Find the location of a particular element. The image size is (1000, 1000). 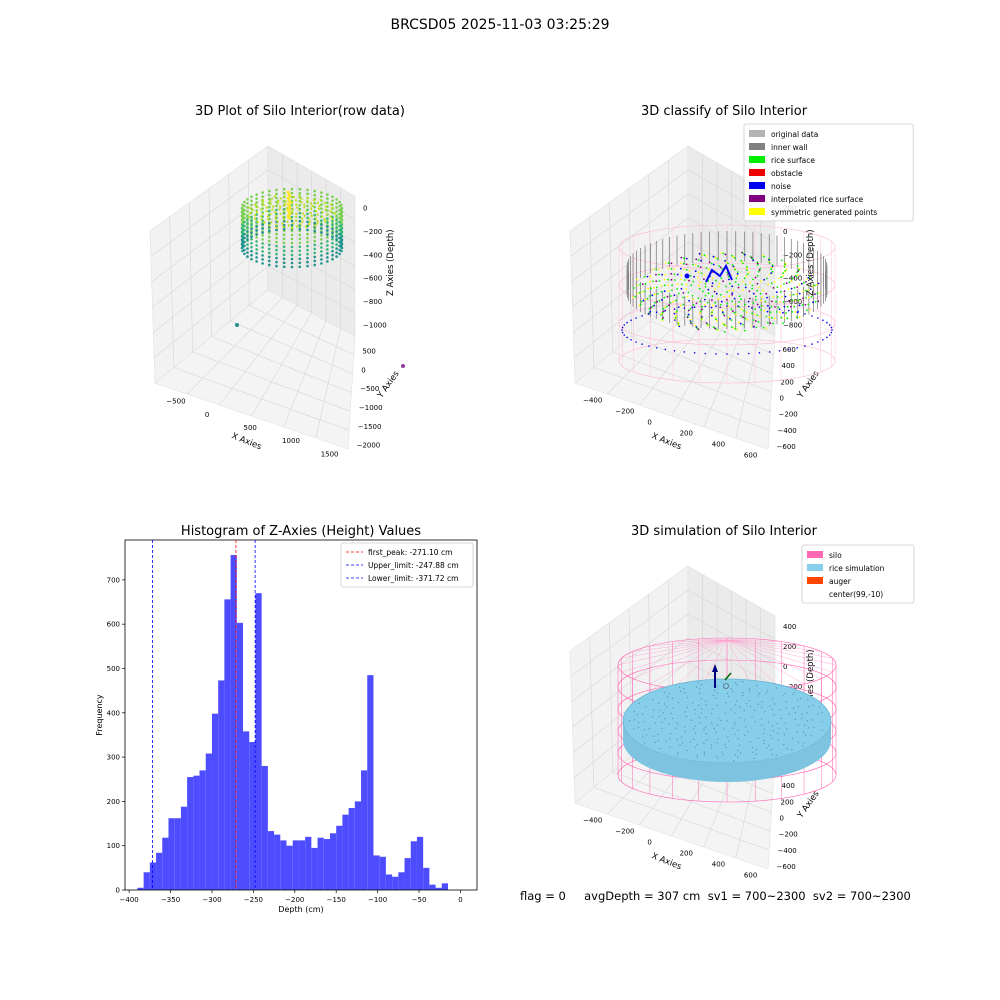

panel1-xtick: 500 is located at coordinates (250, 428).